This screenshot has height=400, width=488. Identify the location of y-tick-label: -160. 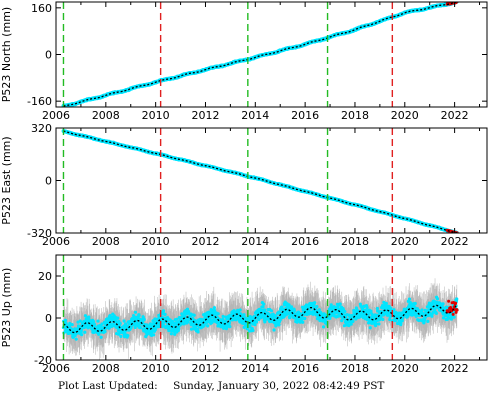
(39, 101).